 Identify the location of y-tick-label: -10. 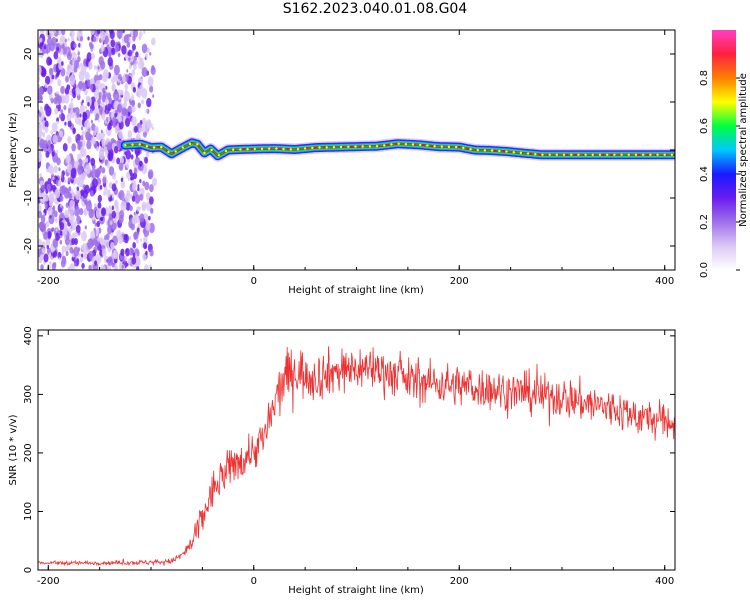
(28, 198).